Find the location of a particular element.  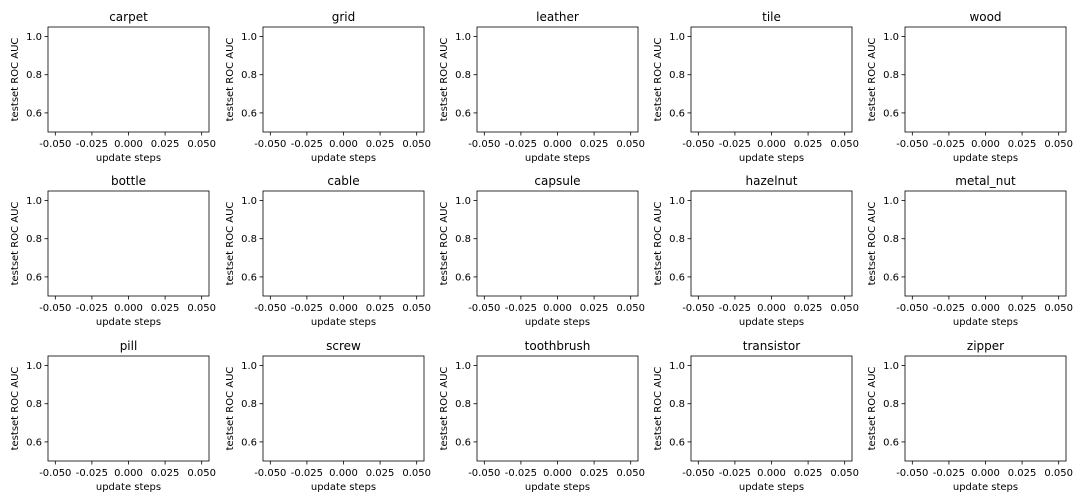

subplot-title: cable is located at coordinates (343, 181).